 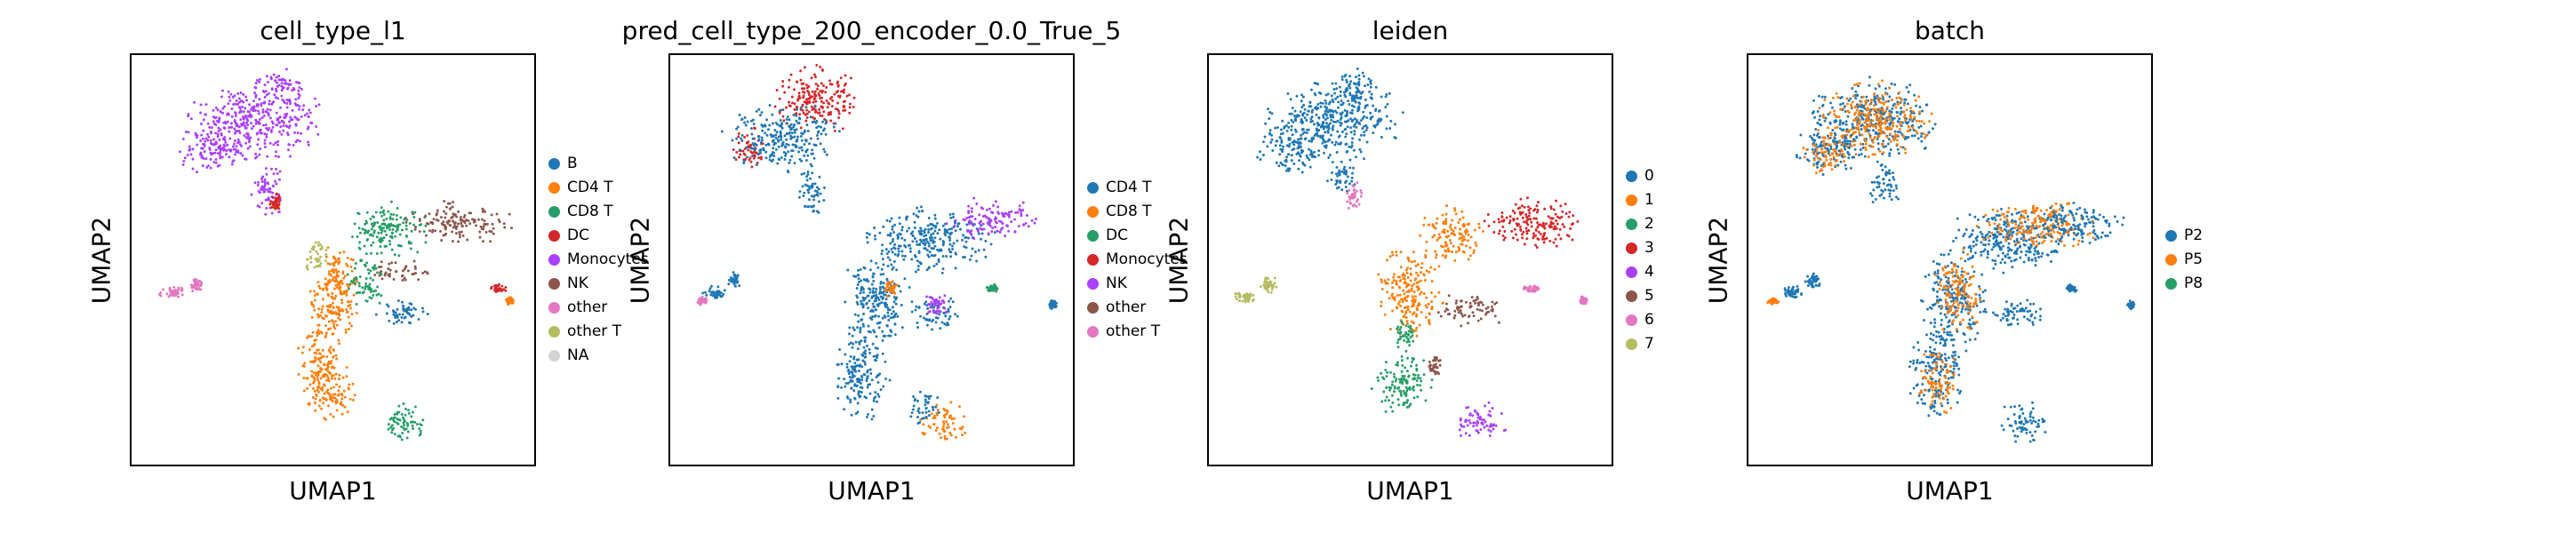 I want to click on cell-cluster-cd4-t, so click(x=864, y=373).